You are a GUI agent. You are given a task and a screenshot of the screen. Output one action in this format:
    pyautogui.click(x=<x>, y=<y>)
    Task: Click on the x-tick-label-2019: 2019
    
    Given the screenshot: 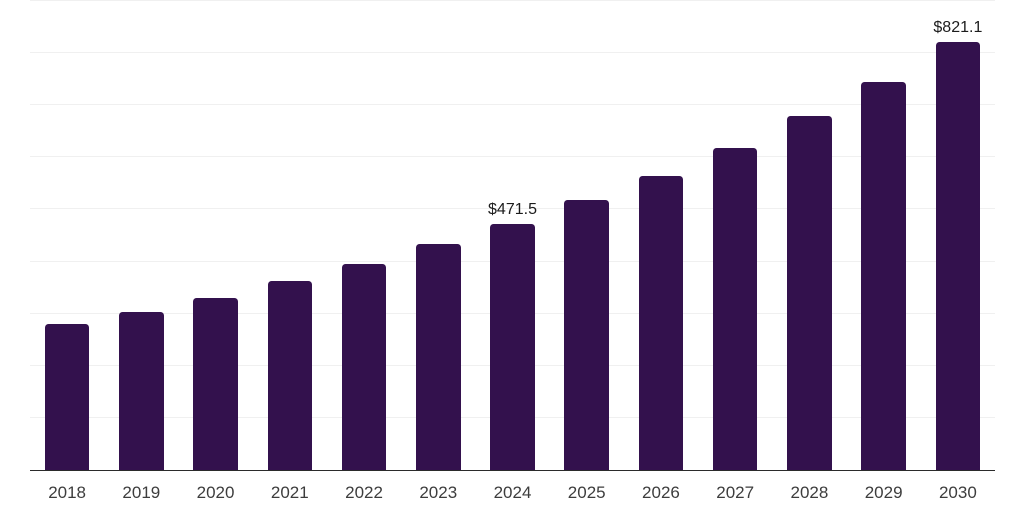 What is the action you would take?
    pyautogui.click(x=141, y=492)
    